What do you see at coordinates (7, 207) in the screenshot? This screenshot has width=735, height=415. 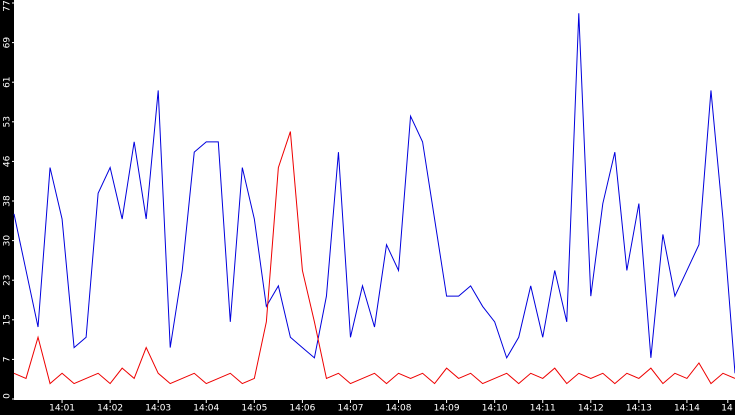 I see `y-axis-strip` at bounding box center [7, 207].